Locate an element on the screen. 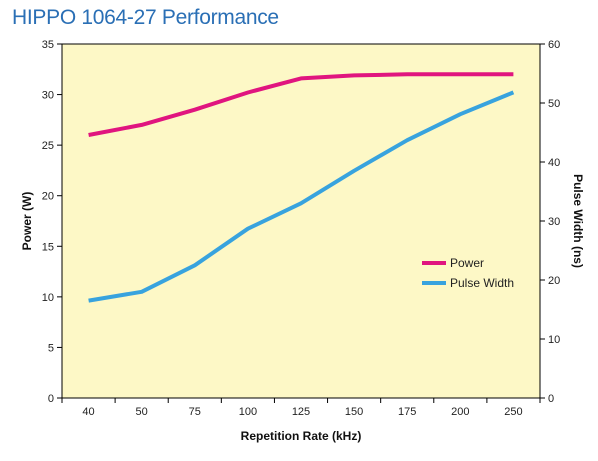 The height and width of the screenshot is (461, 598). x-tick-label: 75 is located at coordinates (195, 412).